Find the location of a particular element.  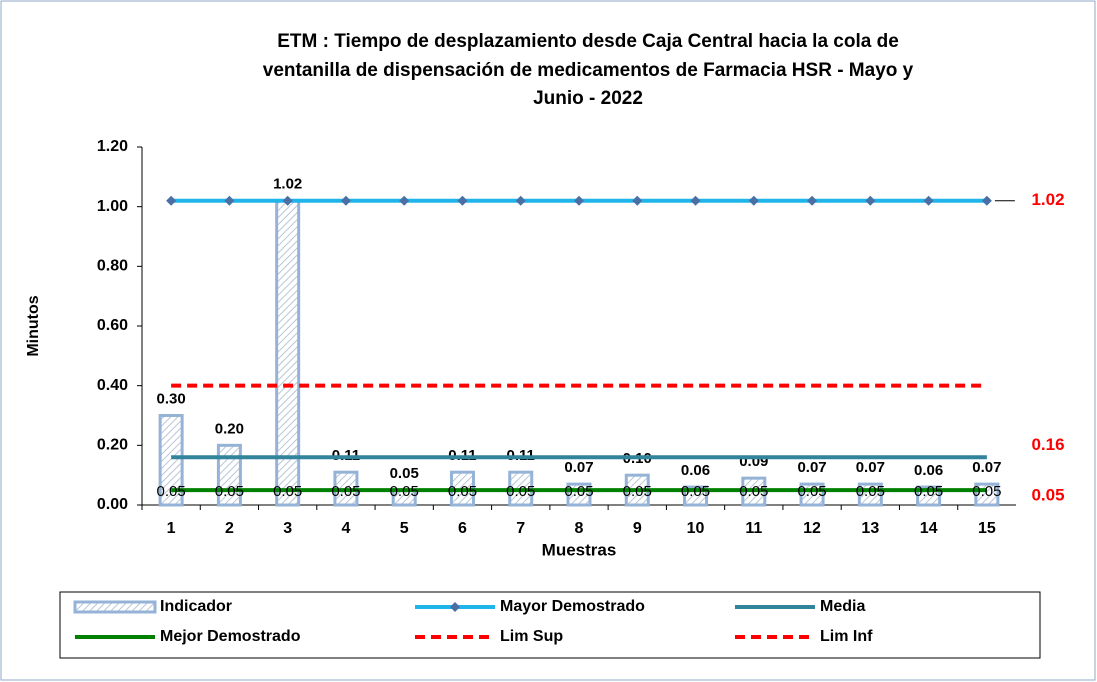

annotation: 1.02 is located at coordinates (1047, 199).